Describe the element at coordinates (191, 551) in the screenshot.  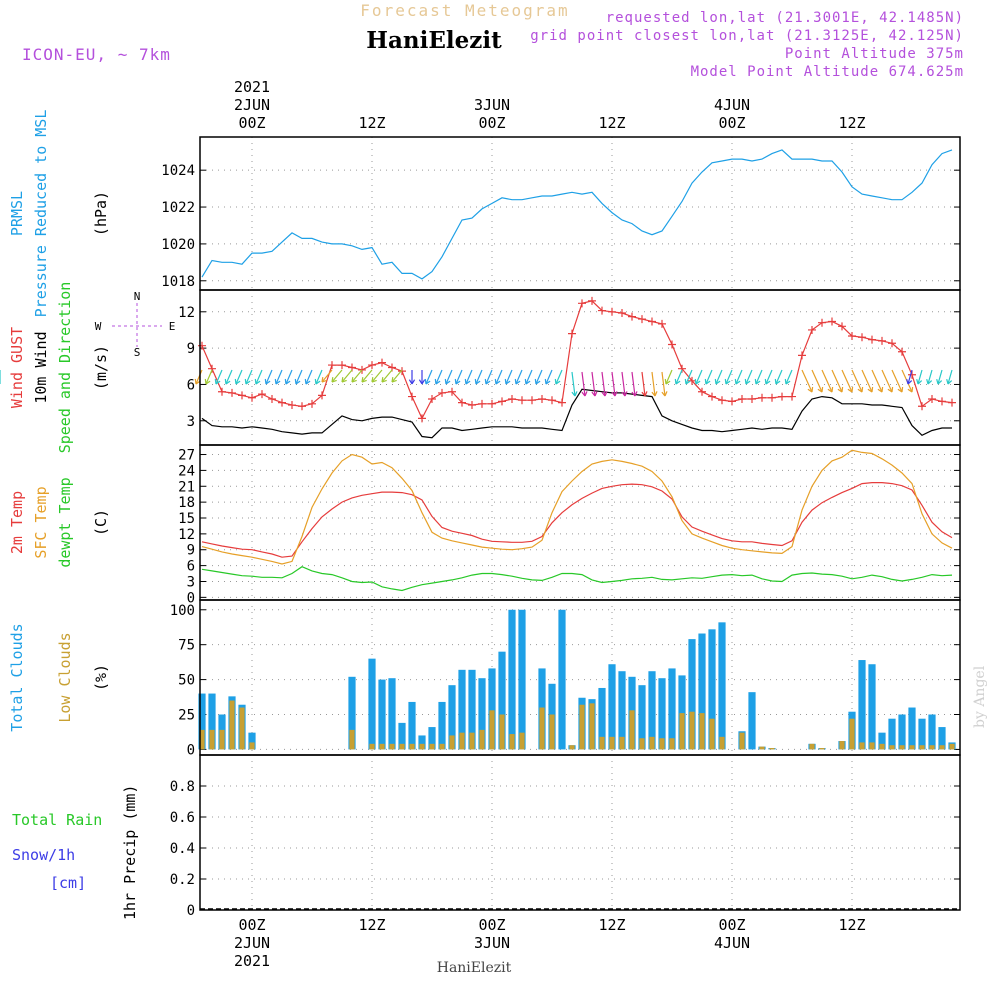
I see `y-tick-label: 9` at that location.